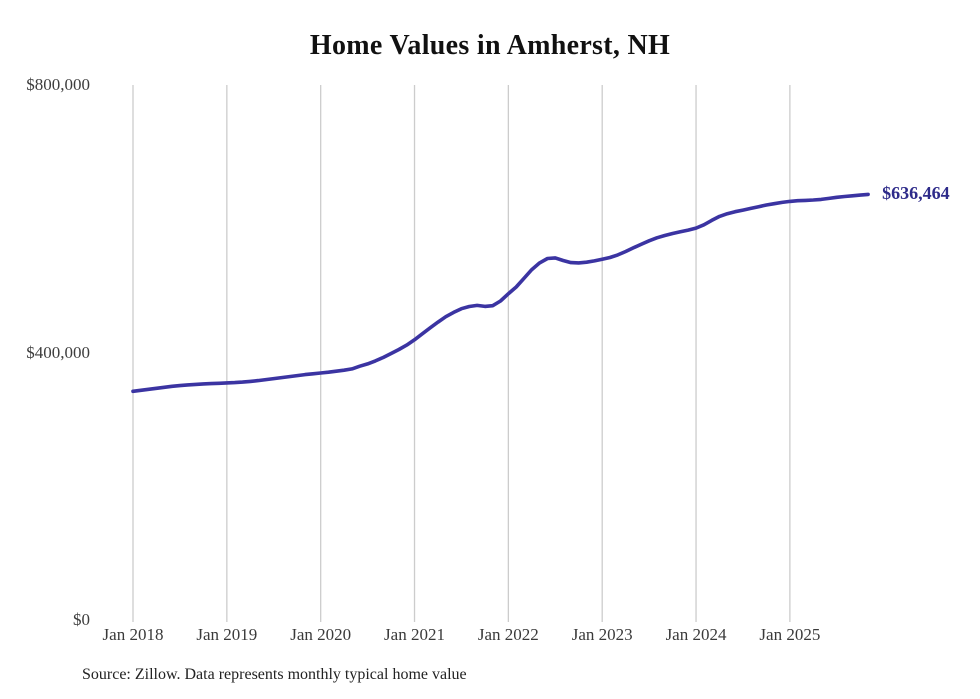 The width and height of the screenshot is (980, 699). What do you see at coordinates (490, 45) in the screenshot?
I see `chart-title: Home Values in Amherst, NH` at bounding box center [490, 45].